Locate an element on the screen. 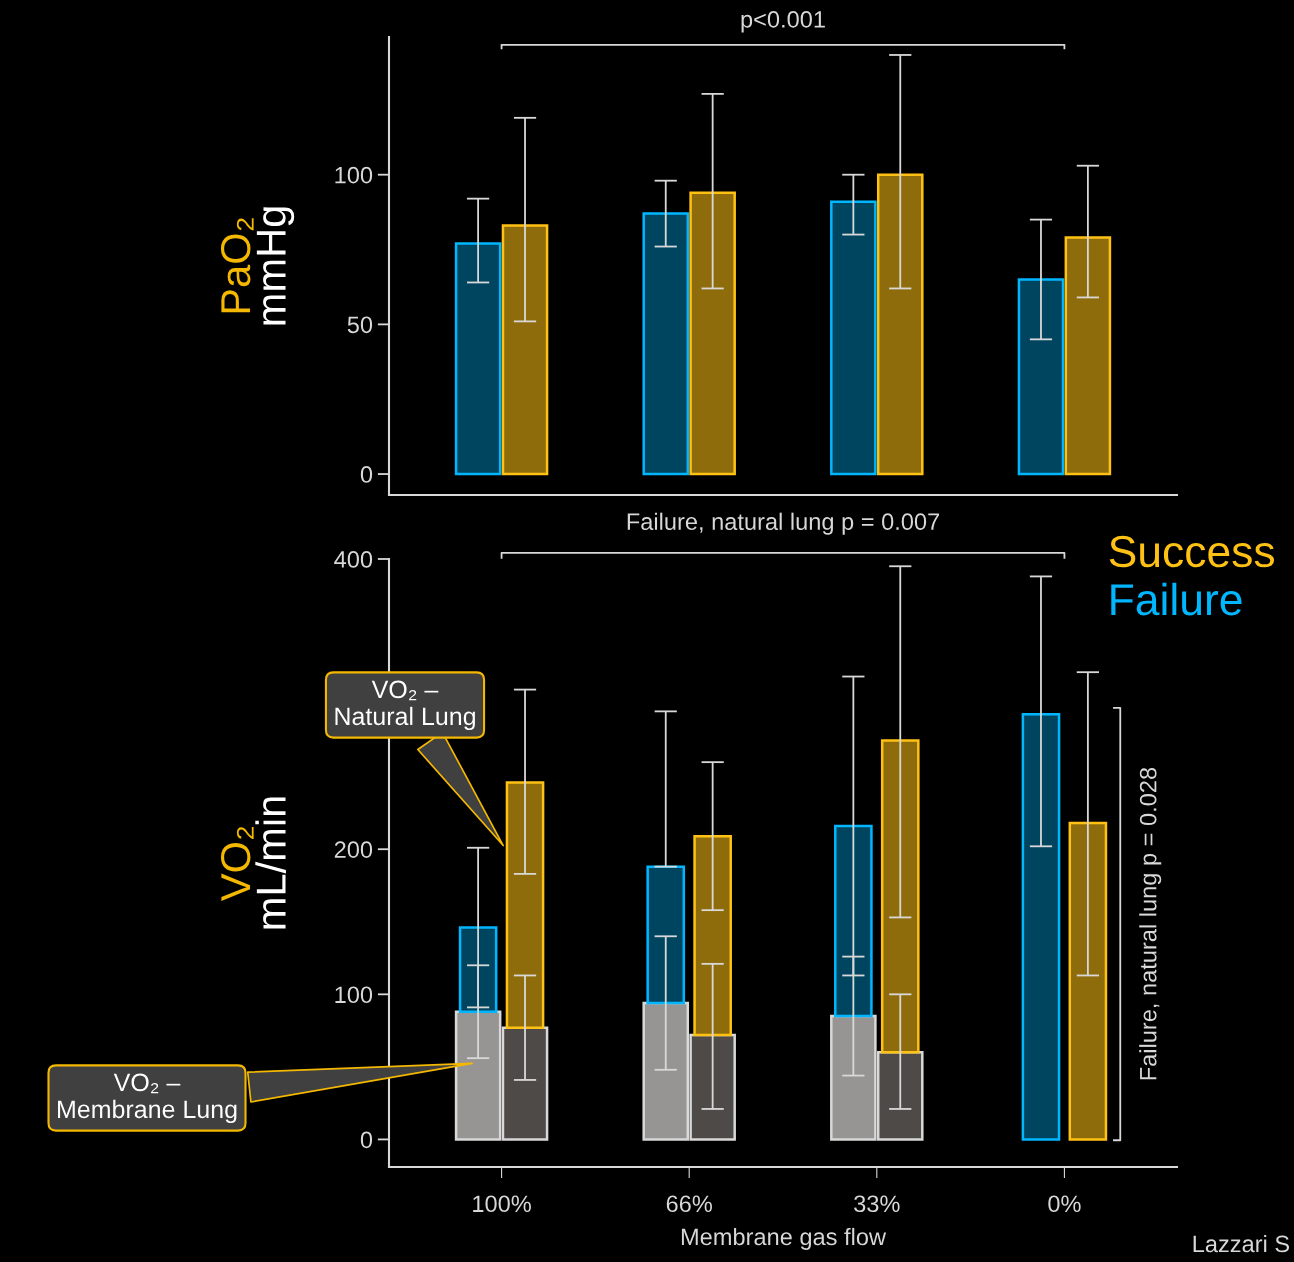 The width and height of the screenshot is (1294, 1262). text: VO₂ – Membrane Lung is located at coordinates (147, 1098).